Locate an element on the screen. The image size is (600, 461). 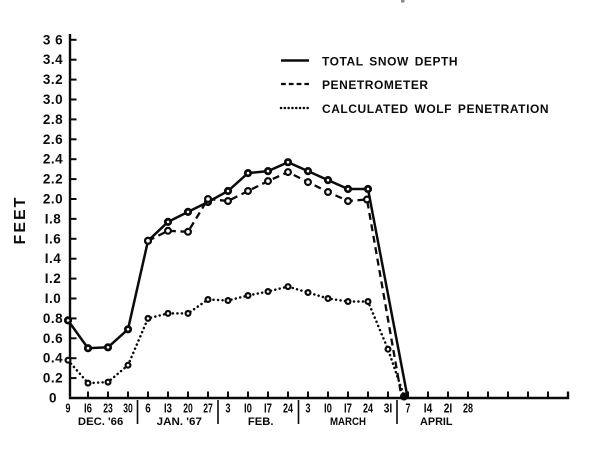
svg-text: 7 is located at coordinates (408, 408).